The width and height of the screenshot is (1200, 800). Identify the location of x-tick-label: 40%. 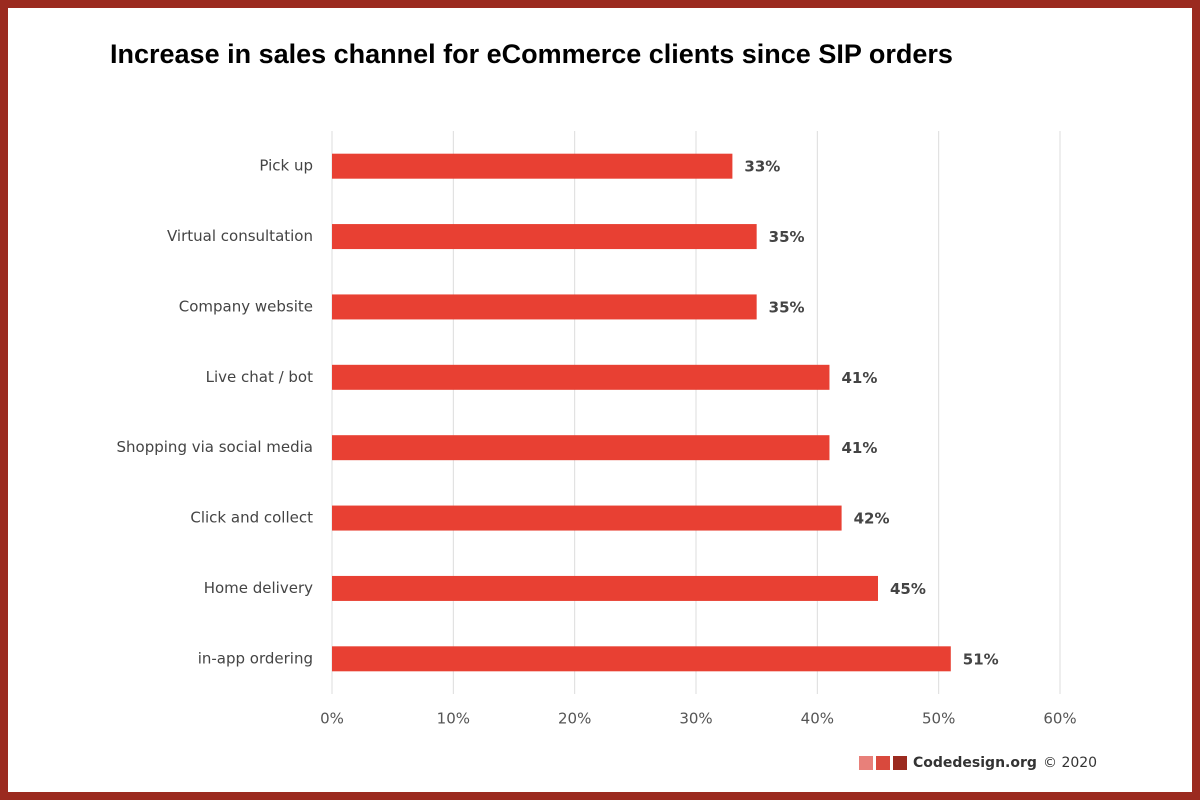
(817, 719).